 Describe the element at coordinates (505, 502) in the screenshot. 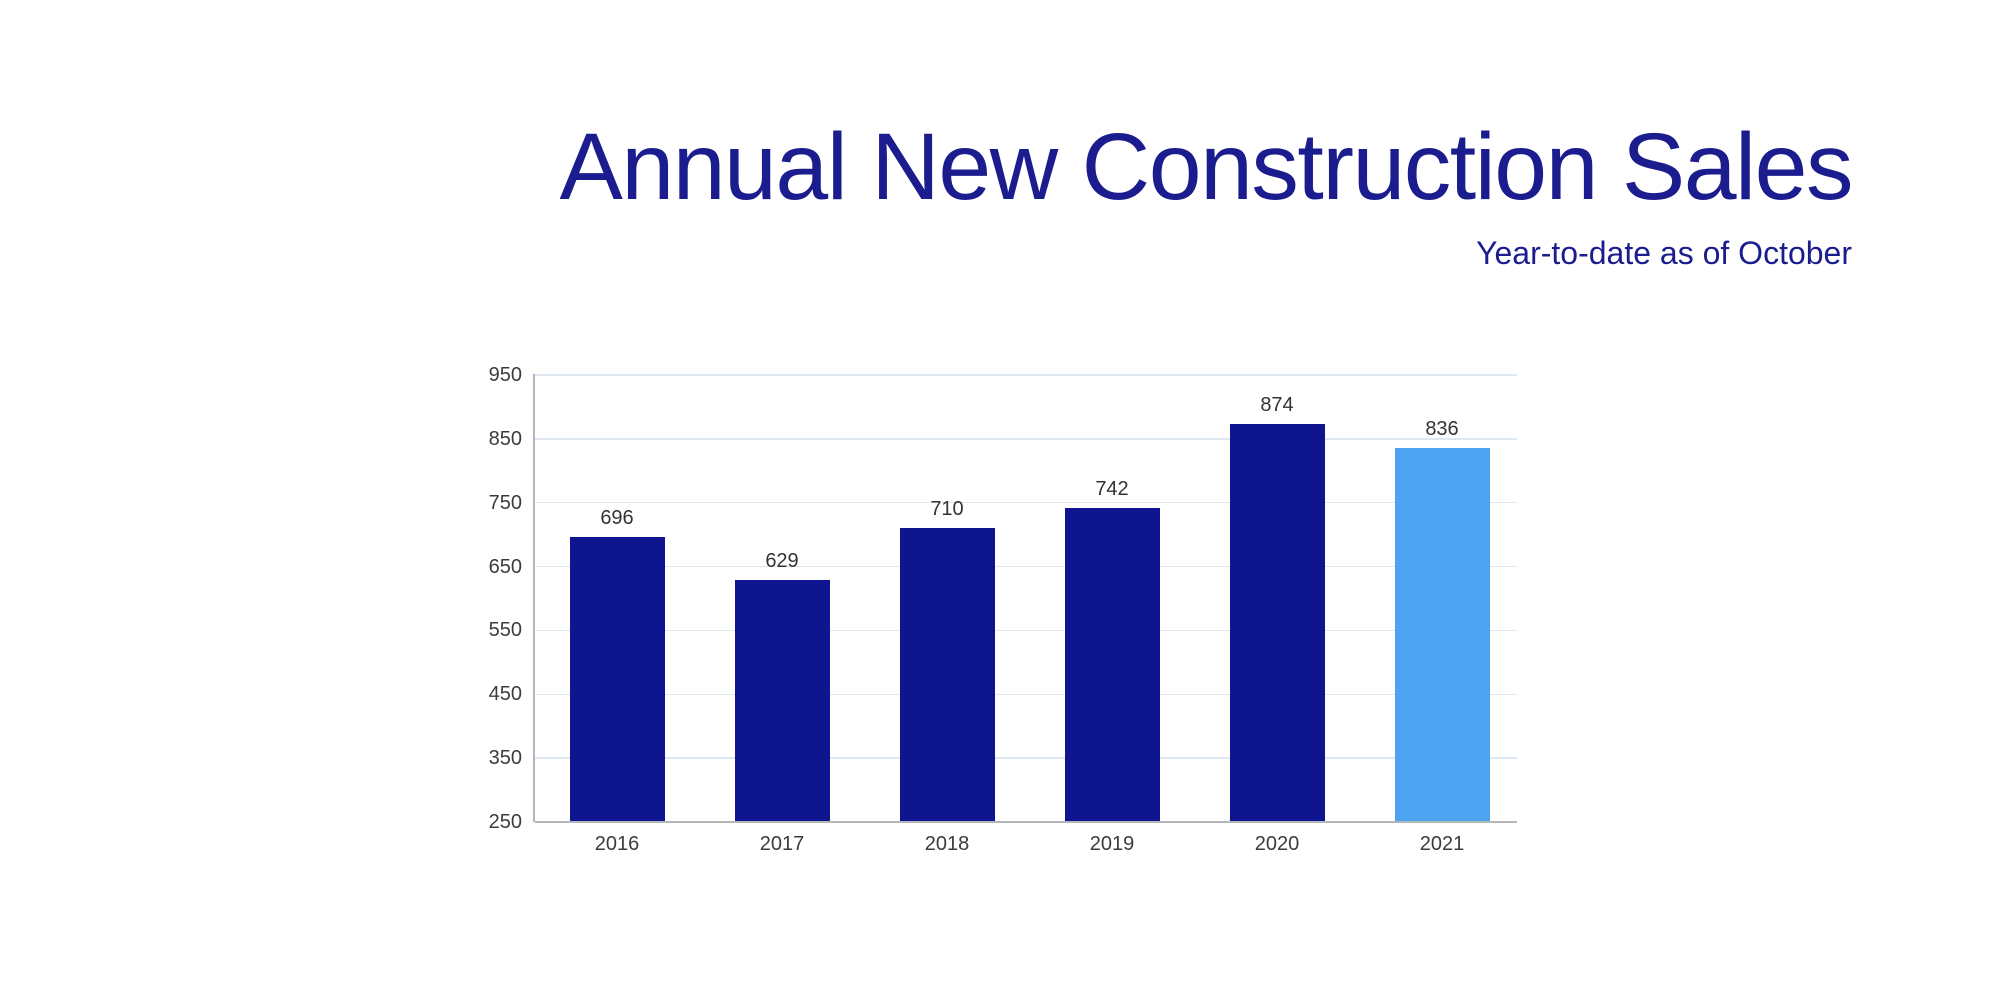

I see `y-tick-label-750: 750` at that location.